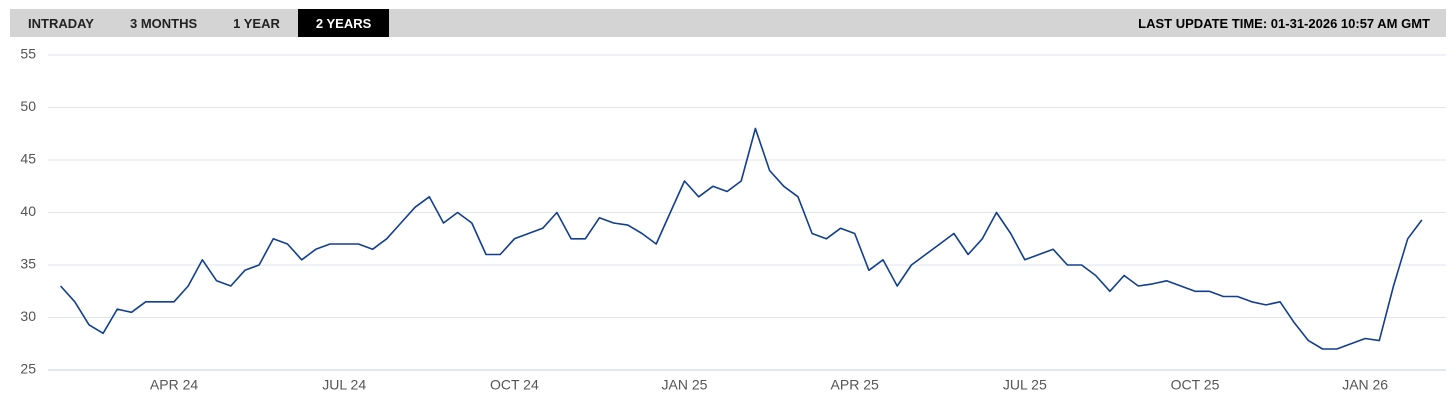  Describe the element at coordinates (174, 385) in the screenshot. I see `x-tick-label: APR 24` at that location.